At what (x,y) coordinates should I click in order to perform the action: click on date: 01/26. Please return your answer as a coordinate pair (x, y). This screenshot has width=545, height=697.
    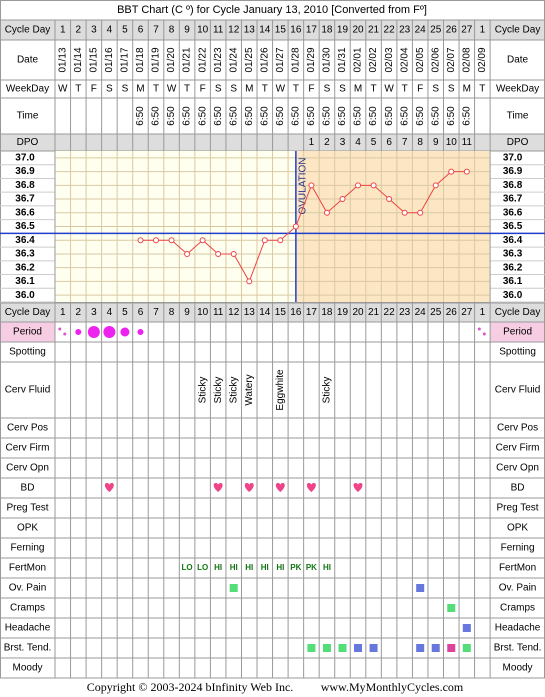
    Looking at the image, I should click on (264, 59).